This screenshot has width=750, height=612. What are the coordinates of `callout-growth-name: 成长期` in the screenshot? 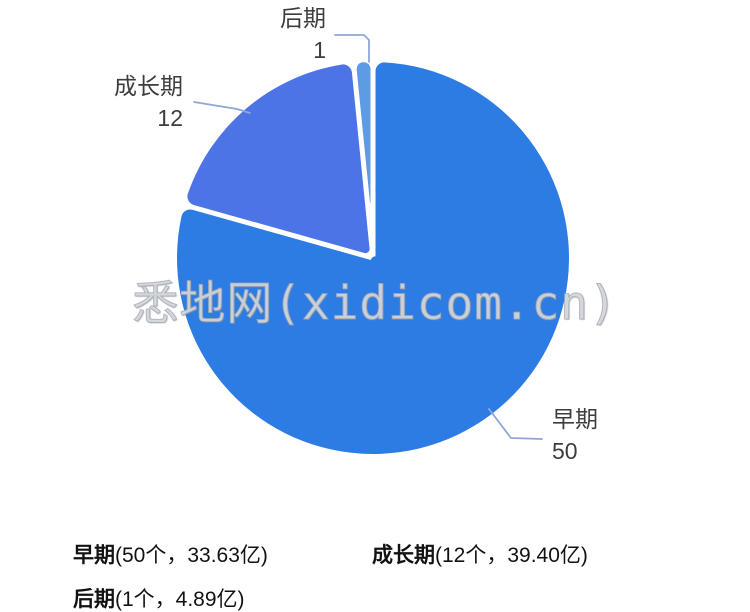 It's located at (148, 86).